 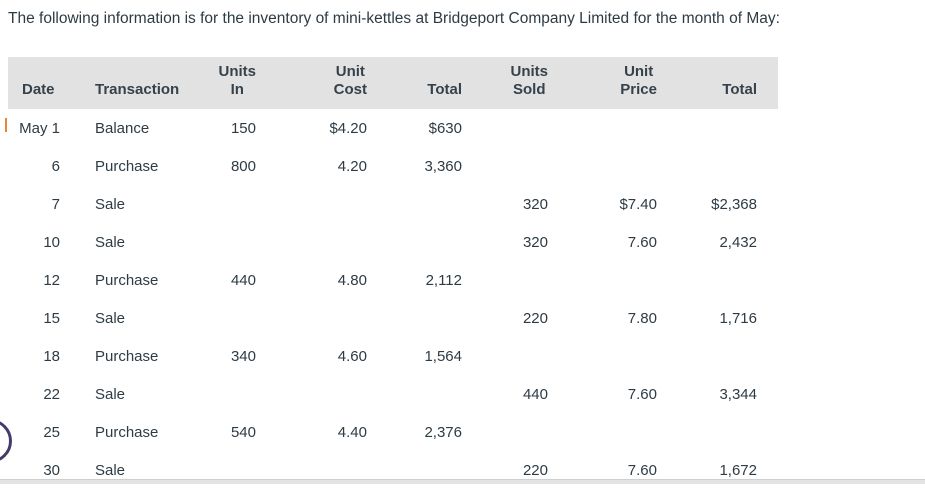 I want to click on cell-date: 12, so click(x=51, y=280).